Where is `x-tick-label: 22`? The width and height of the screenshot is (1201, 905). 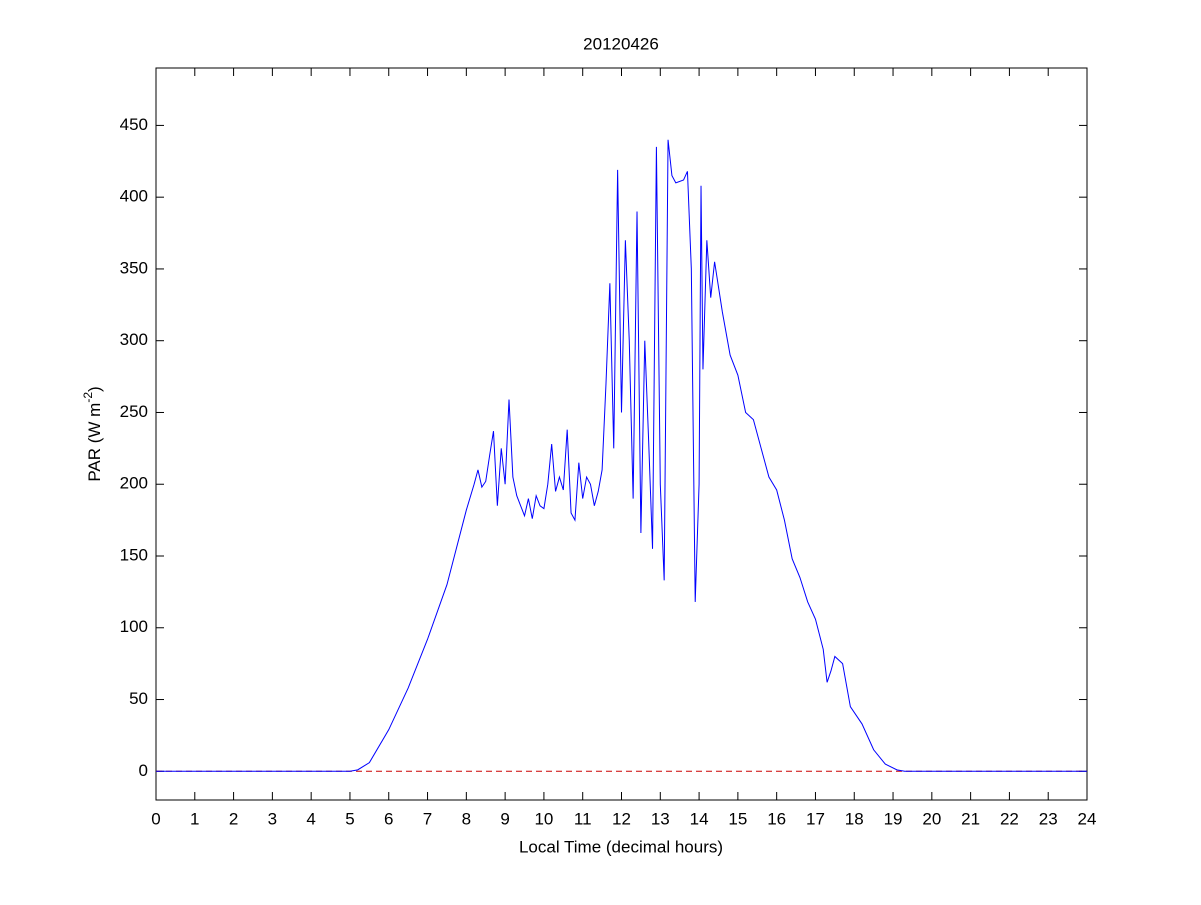 x-tick-label: 22 is located at coordinates (1009, 818).